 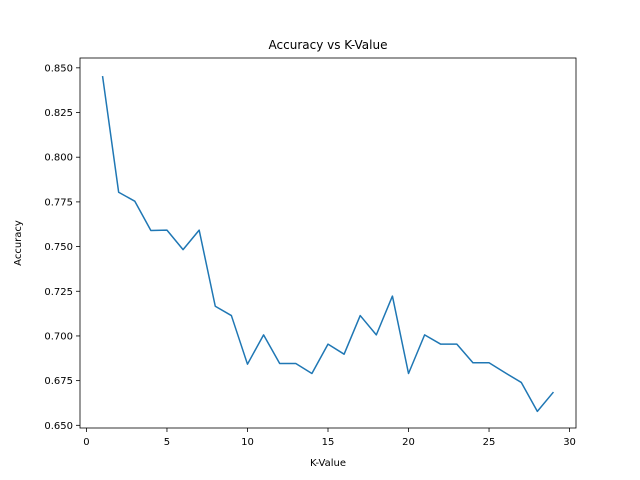 What do you see at coordinates (58, 336) in the screenshot?
I see `y-tick-label: 0.700` at bounding box center [58, 336].